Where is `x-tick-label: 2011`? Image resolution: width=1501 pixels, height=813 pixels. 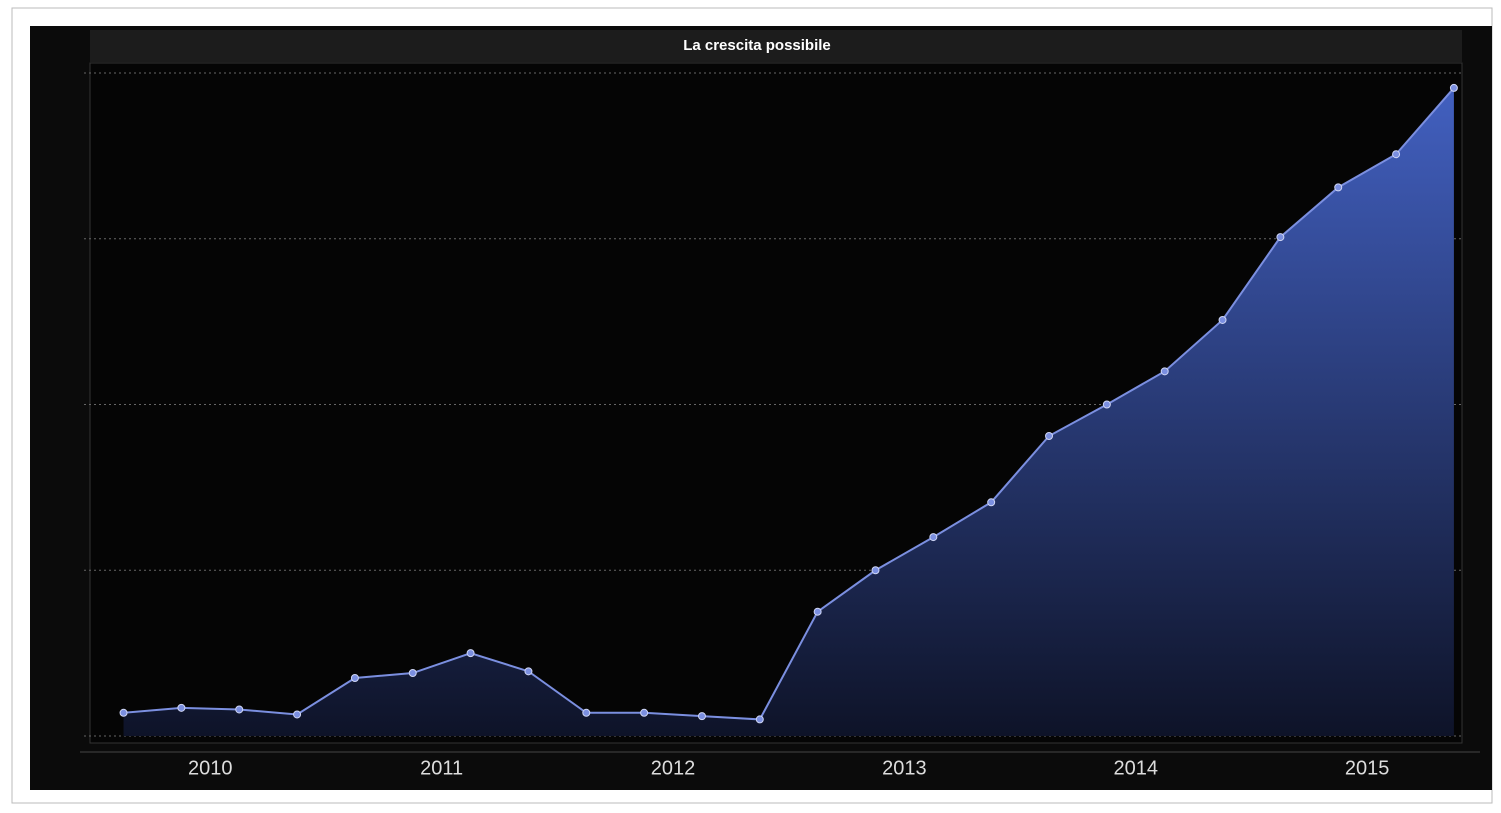
x-tick-label: 2011 is located at coordinates (441, 768).